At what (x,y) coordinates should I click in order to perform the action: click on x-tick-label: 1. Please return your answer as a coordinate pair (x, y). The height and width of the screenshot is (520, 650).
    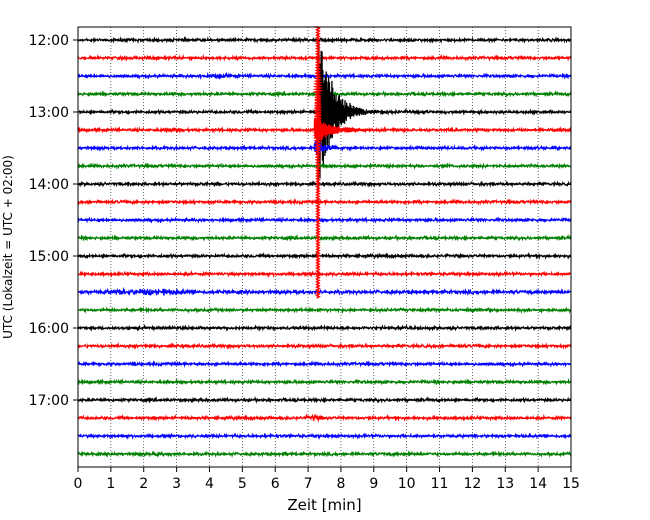
    Looking at the image, I should click on (110, 484).